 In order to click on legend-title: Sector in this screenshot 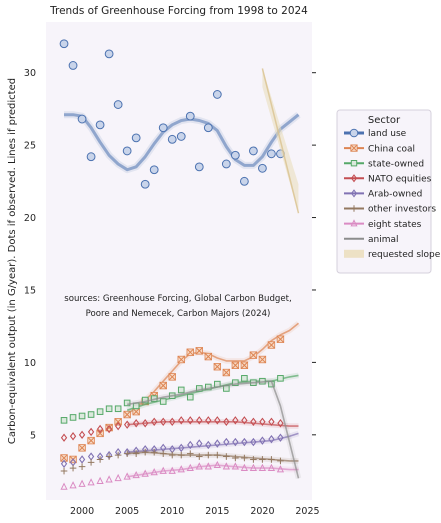, I will do `click(384, 120)`.